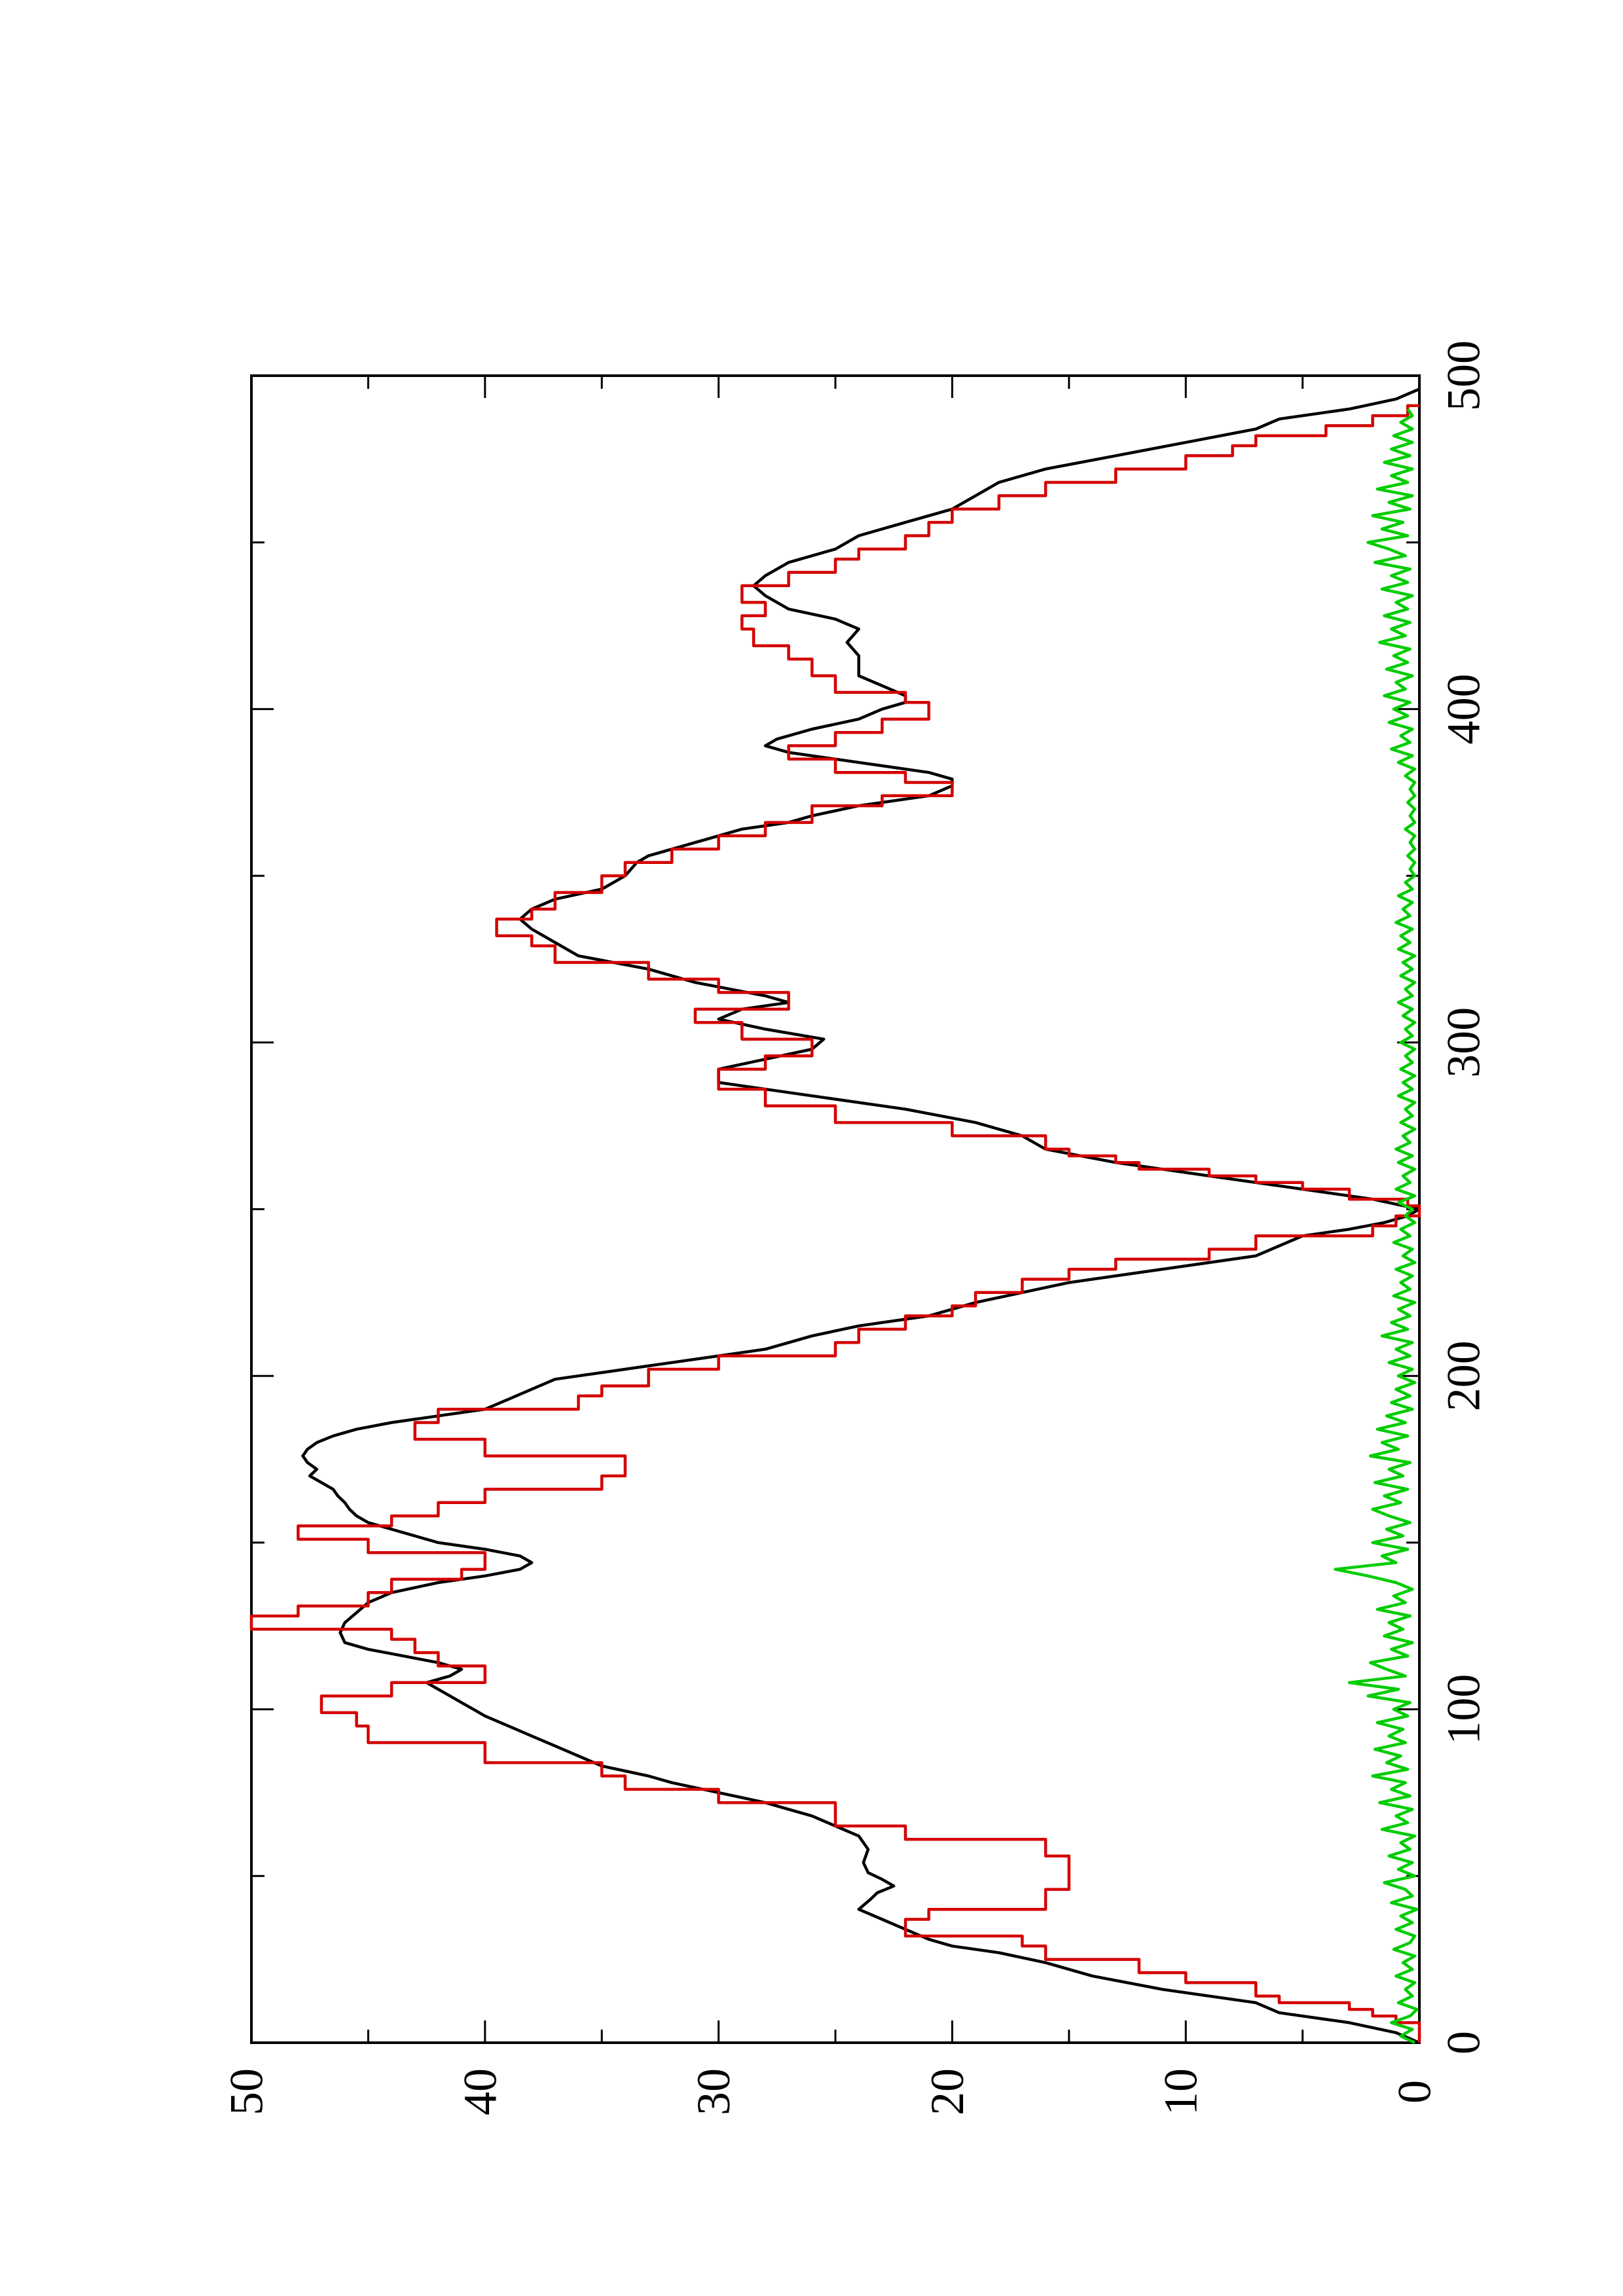 This screenshot has width=1623, height=2296. I want to click on y-tick-label: 10, so click(1181, 2091).